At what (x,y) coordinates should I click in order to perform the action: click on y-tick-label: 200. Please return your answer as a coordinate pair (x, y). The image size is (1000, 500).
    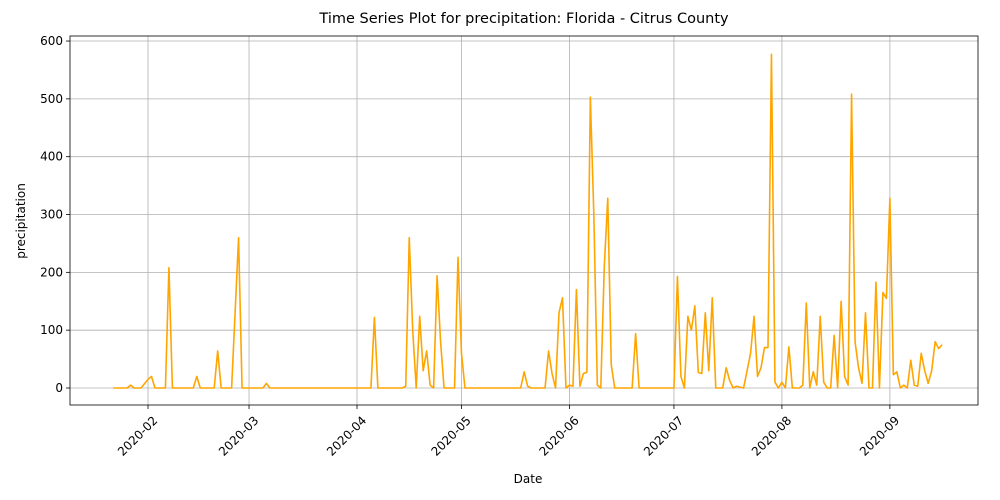
    Looking at the image, I should click on (51, 272).